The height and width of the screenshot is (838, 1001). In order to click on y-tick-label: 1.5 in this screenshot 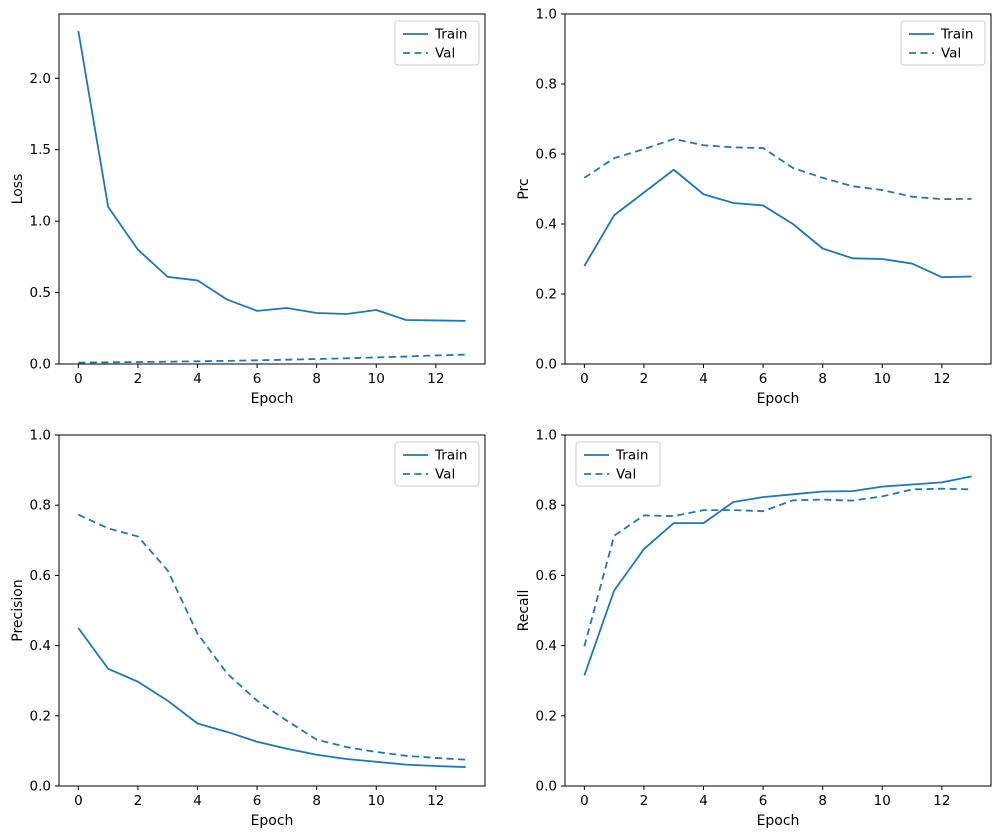, I will do `click(40, 150)`.